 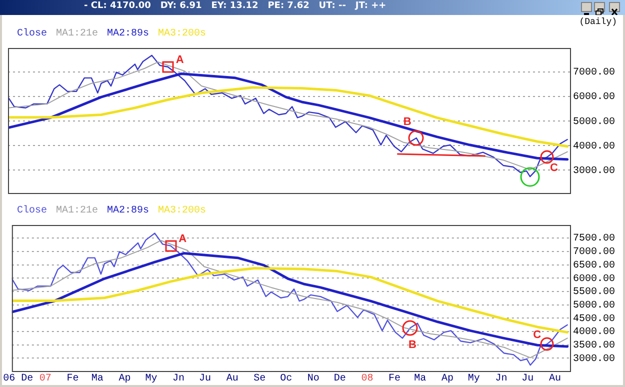 I want to click on x-tick-label: Oc, so click(x=286, y=379).